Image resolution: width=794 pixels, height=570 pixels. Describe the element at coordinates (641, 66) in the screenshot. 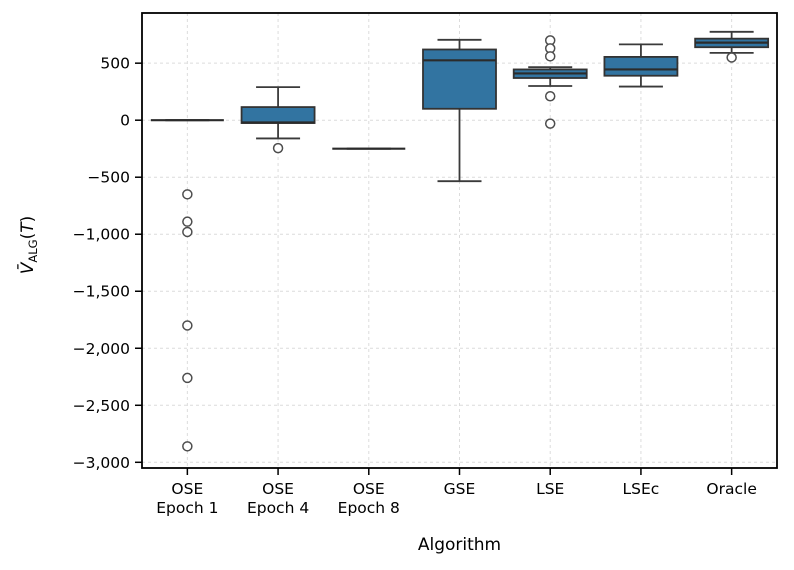

I see `box-lsec` at that location.